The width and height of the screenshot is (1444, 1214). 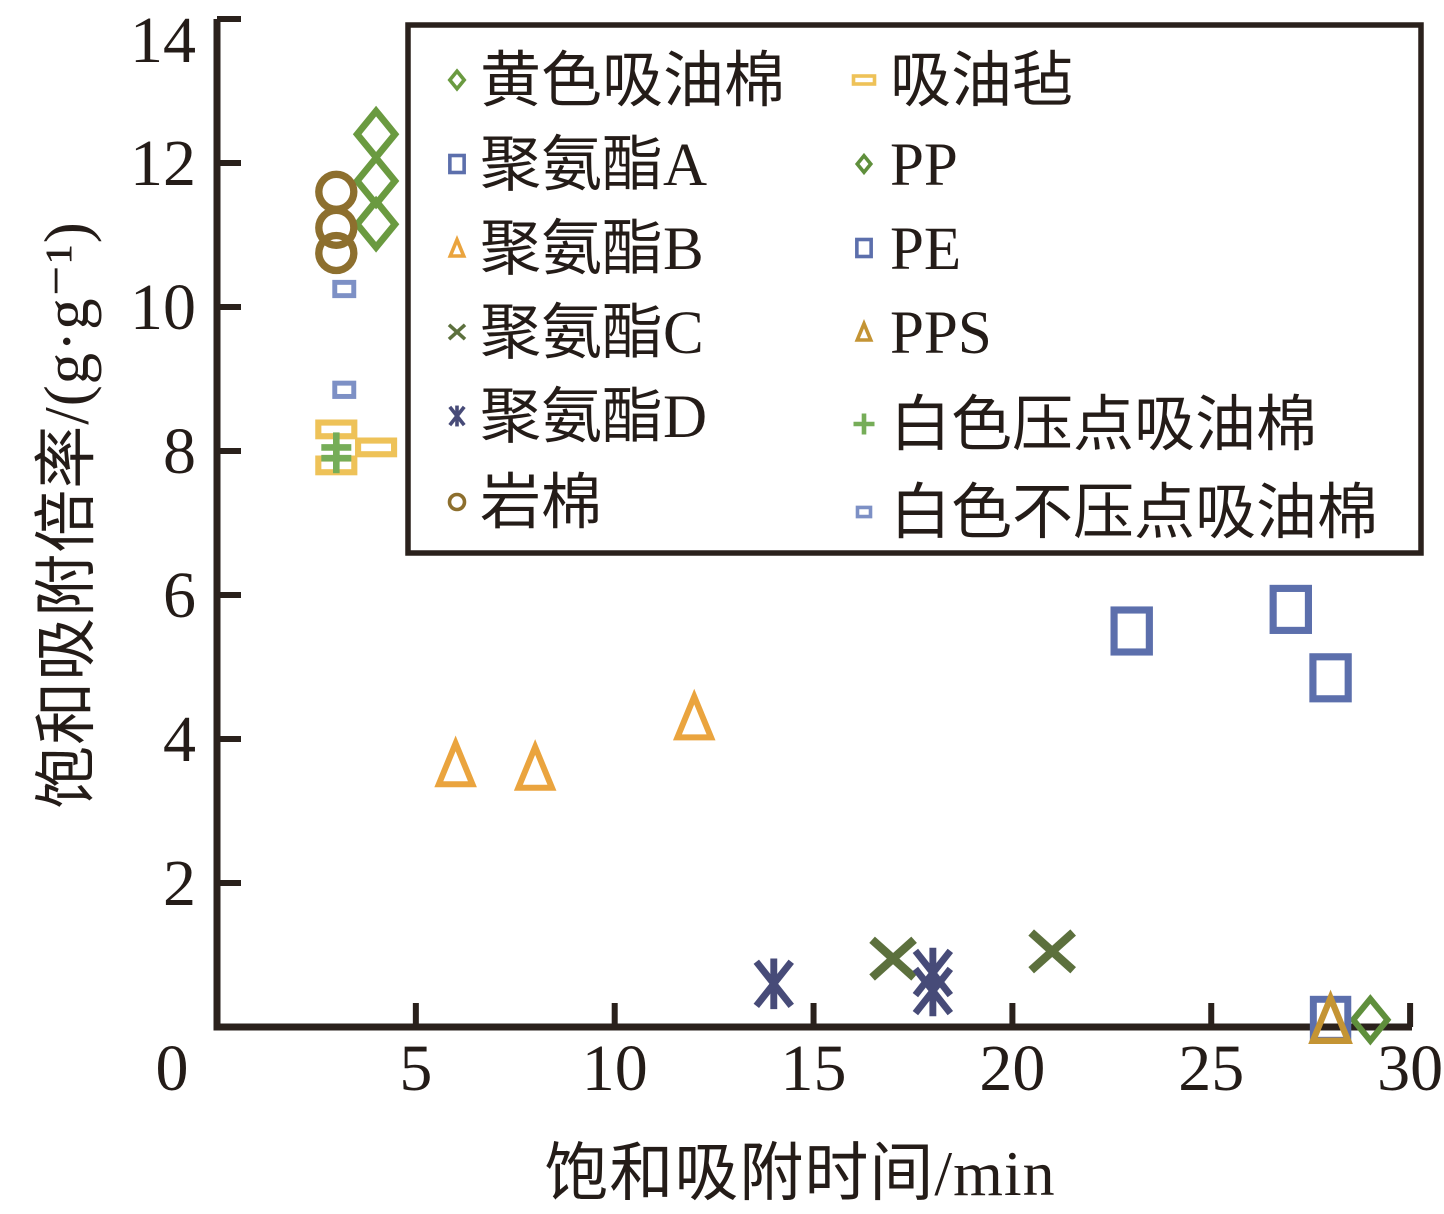 I want to click on legend-item-yellow-oil-cotton: 黄色吸油棉, so click(x=616, y=81).